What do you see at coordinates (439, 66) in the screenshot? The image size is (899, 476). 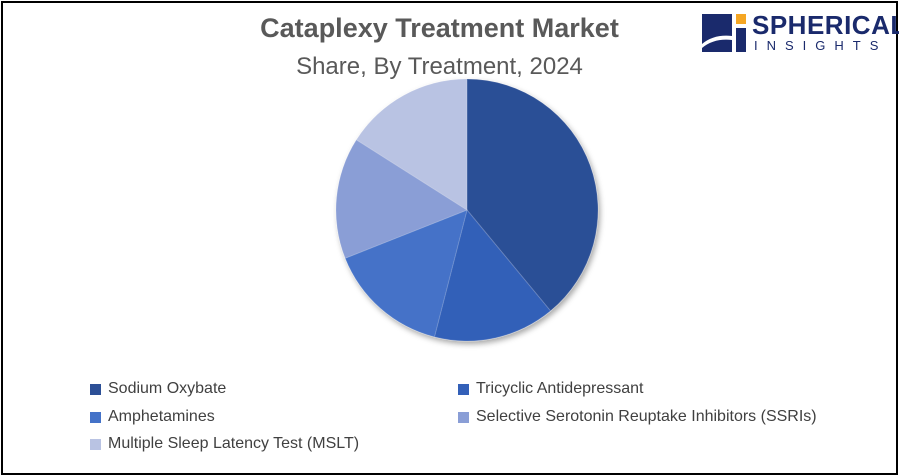 I see `chart-subtitle: Share, By Treatment, 2024` at bounding box center [439, 66].